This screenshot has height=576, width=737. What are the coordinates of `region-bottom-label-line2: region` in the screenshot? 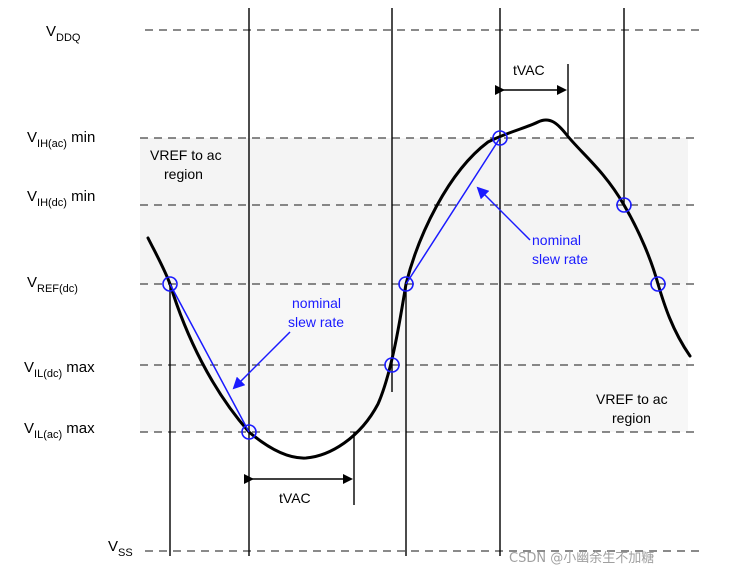 It's located at (631, 418).